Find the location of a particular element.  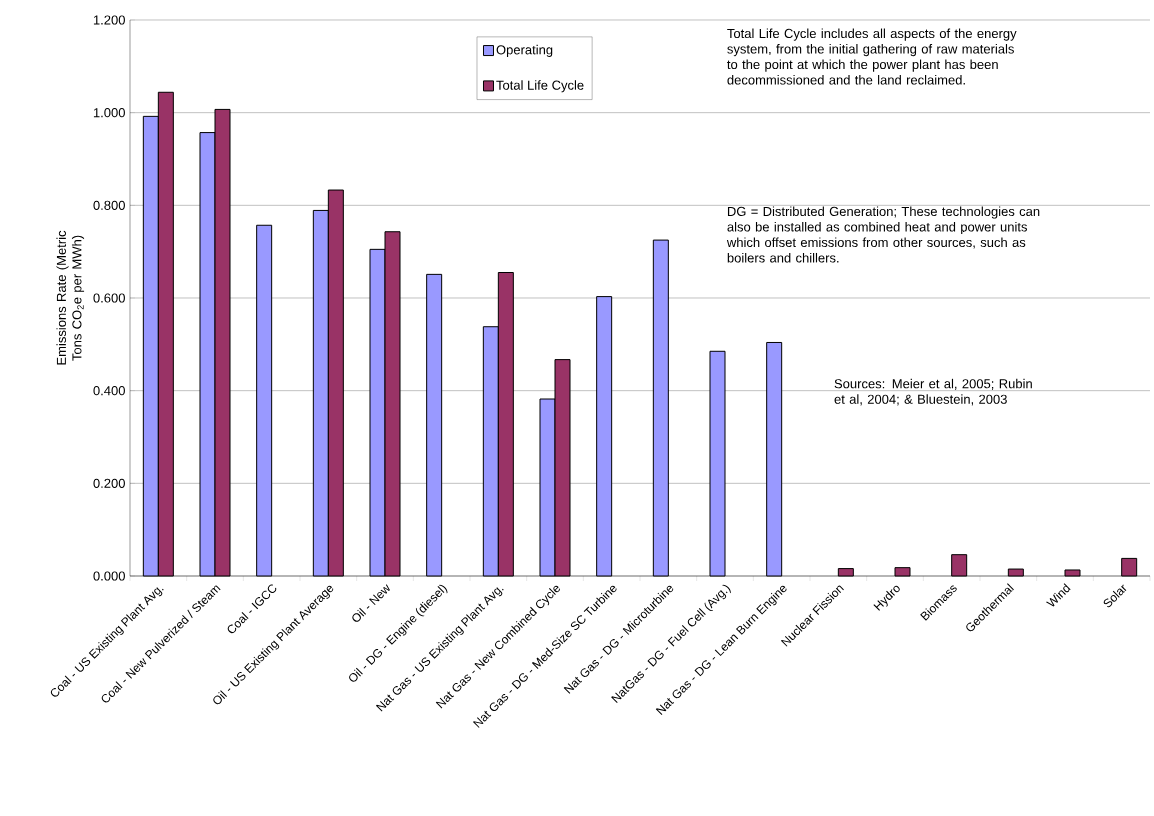

y-tick-label: 0.400 is located at coordinates (109, 391).